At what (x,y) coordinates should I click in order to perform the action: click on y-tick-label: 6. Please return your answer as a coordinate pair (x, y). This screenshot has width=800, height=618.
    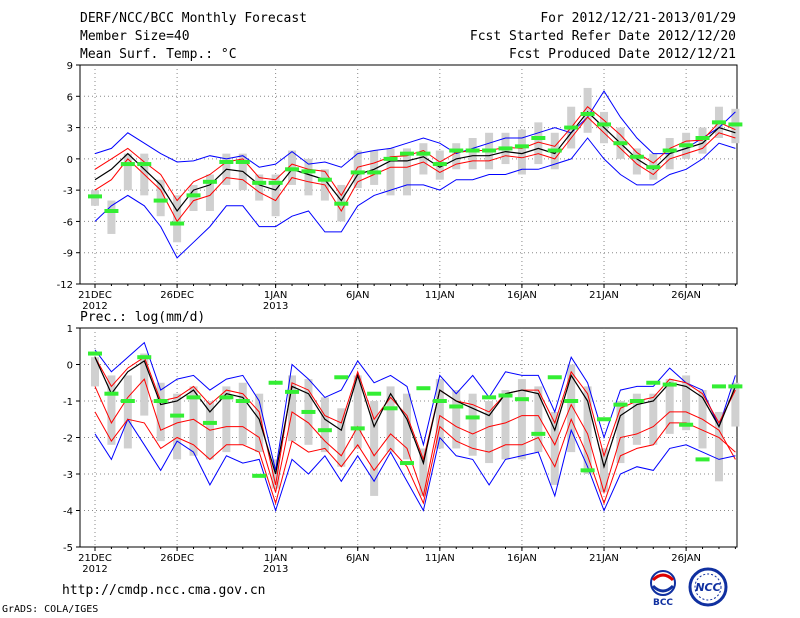
    Looking at the image, I should click on (70, 97).